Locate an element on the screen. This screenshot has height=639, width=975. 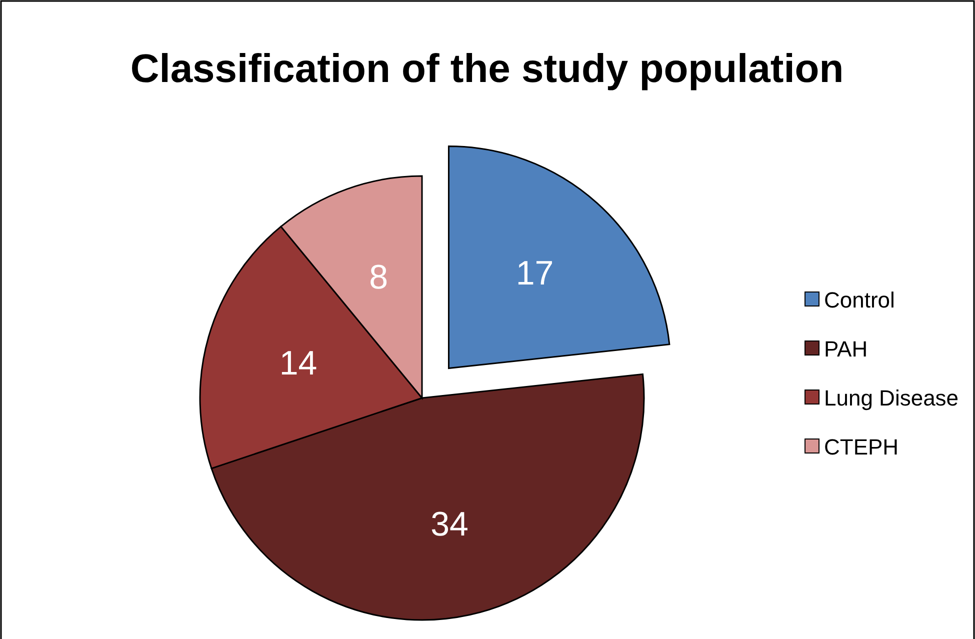
chart-title: Classification of the study population is located at coordinates (487, 69).